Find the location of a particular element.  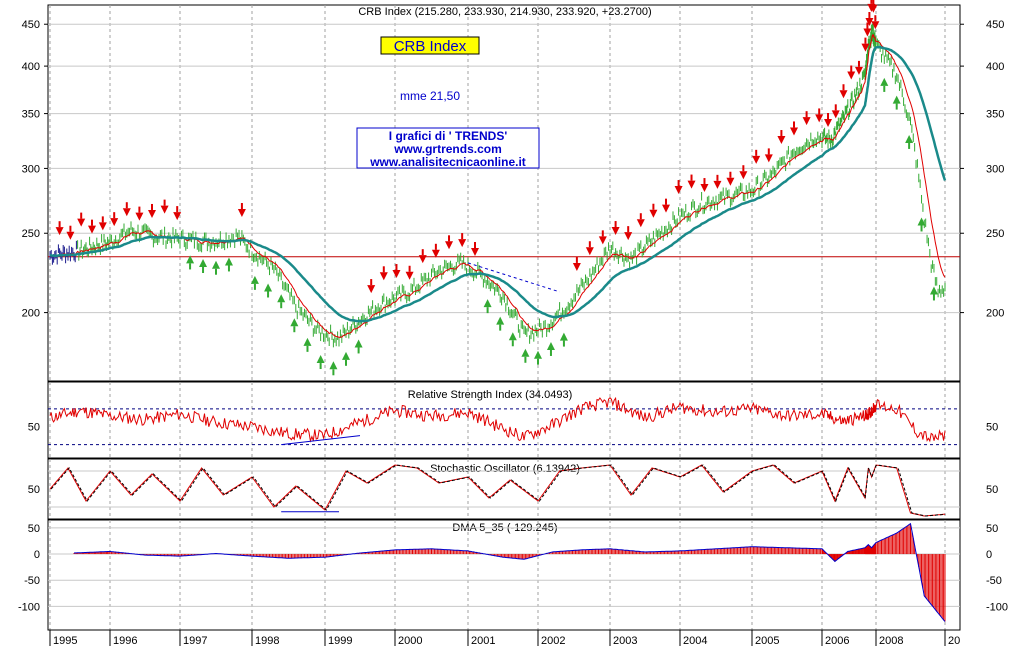

dma-bars is located at coordinates (509, 572).